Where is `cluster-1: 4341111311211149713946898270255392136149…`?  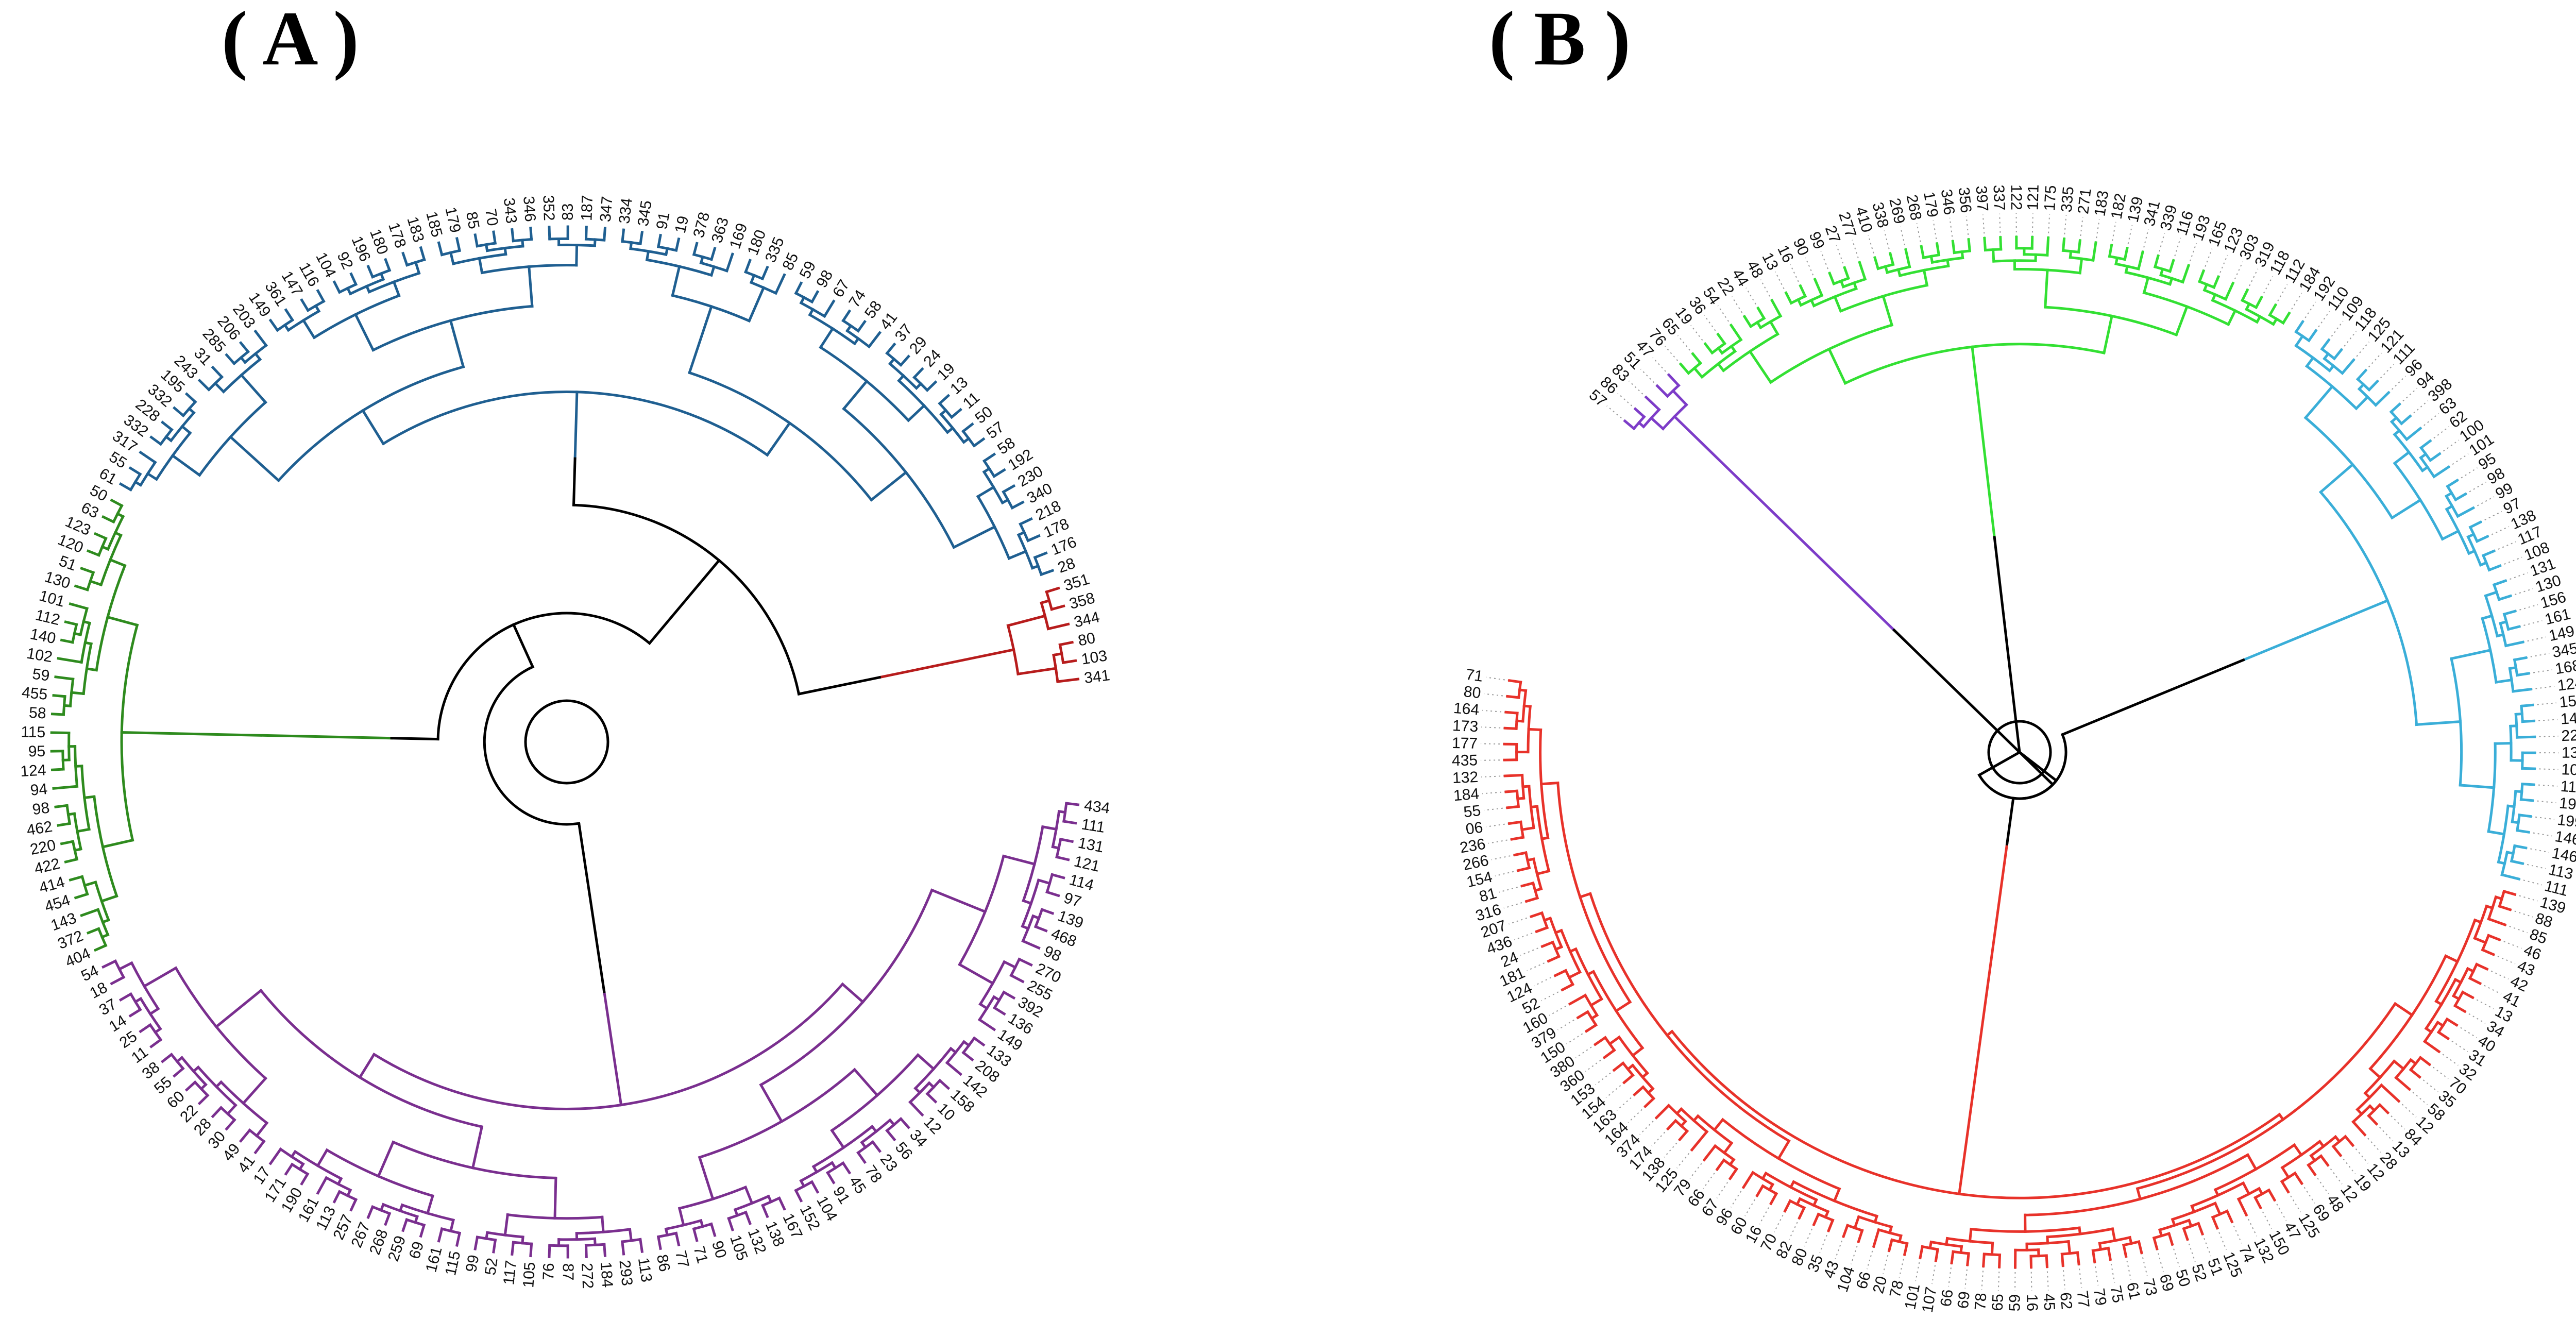 cluster-1: 4341111311211149713946898270255392136149… is located at coordinates (594, 1043).